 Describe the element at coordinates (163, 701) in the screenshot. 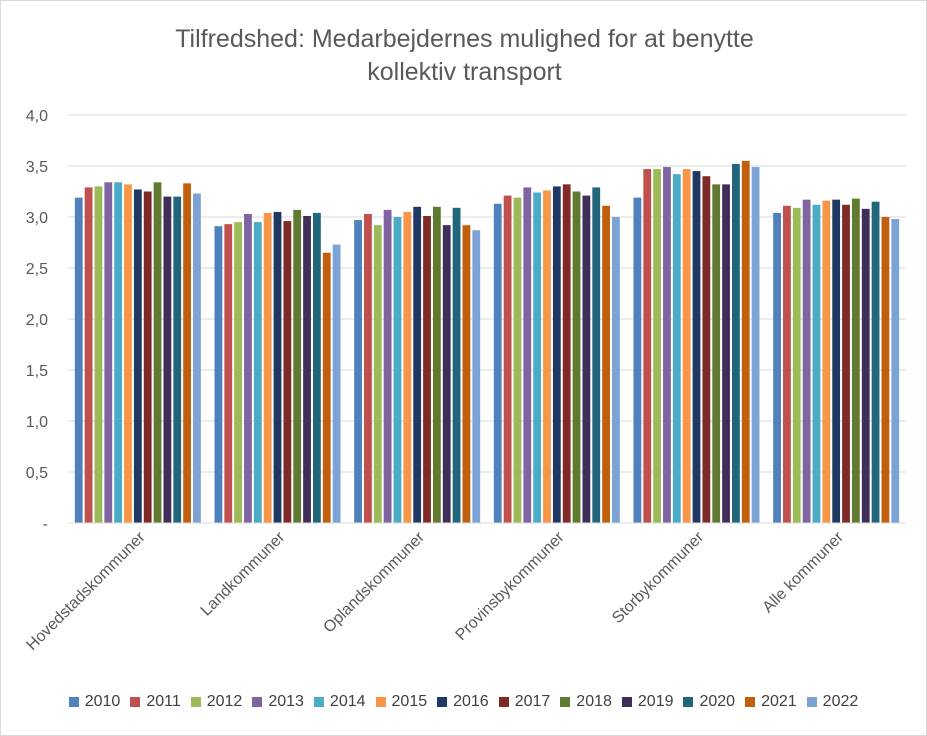

I see `legend-label: 2011` at that location.